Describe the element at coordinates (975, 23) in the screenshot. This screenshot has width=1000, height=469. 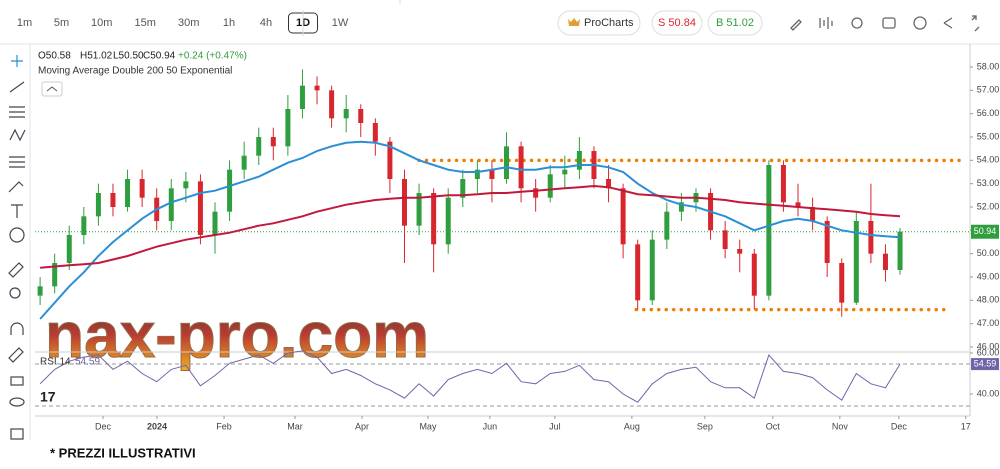
I see `fullscreen-icon` at that location.